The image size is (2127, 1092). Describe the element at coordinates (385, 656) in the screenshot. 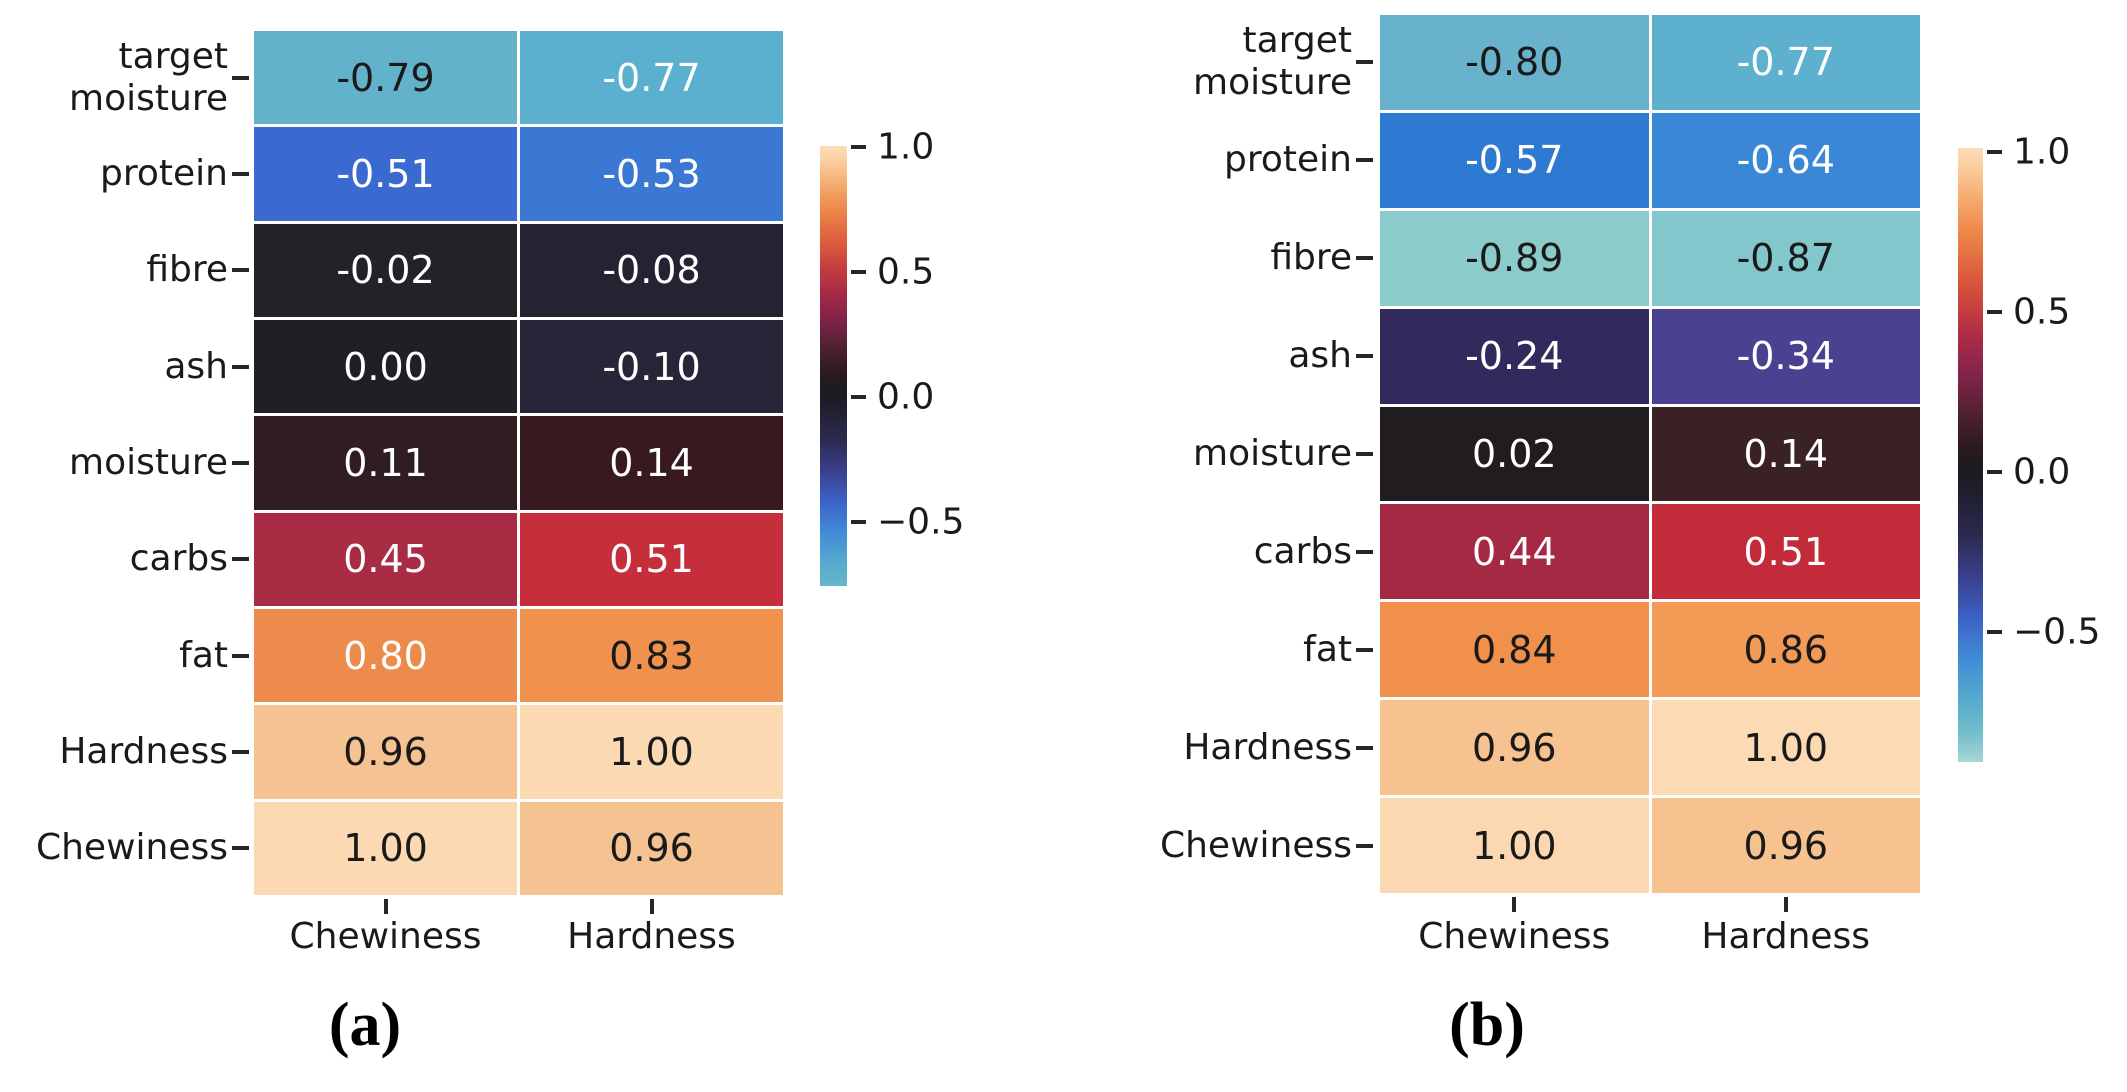

I see `heatmap-cell-a-fat-Chewiness: 0.80` at that location.